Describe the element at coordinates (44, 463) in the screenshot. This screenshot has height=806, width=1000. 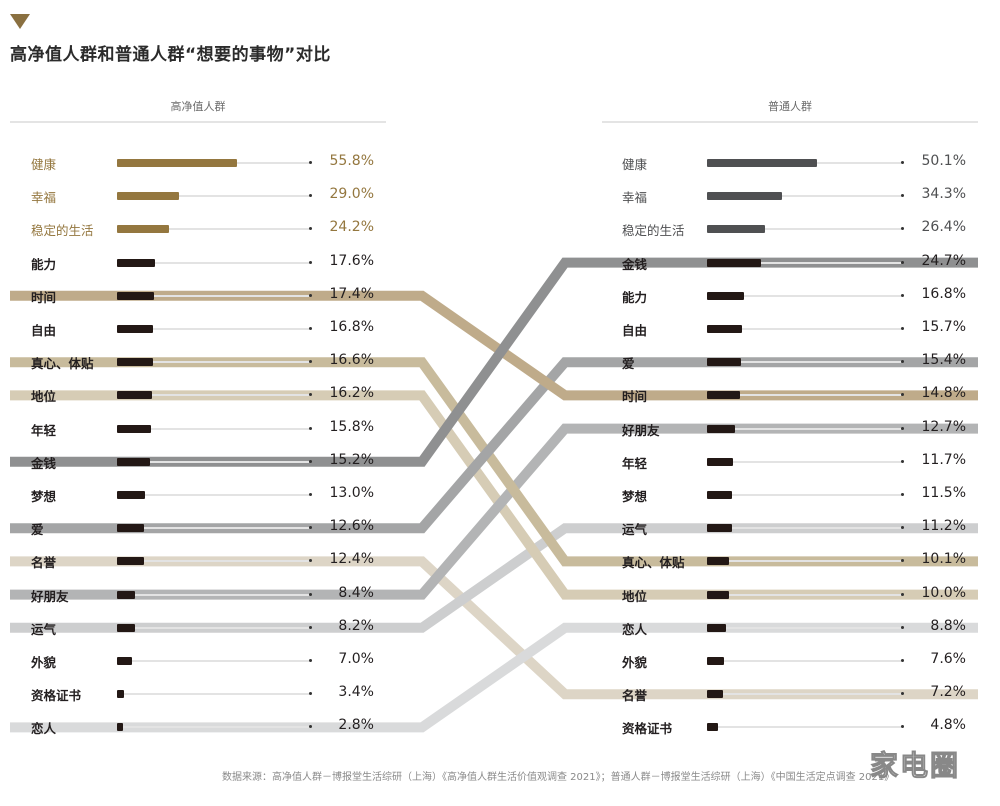
I see `category-label: 金钱` at that location.